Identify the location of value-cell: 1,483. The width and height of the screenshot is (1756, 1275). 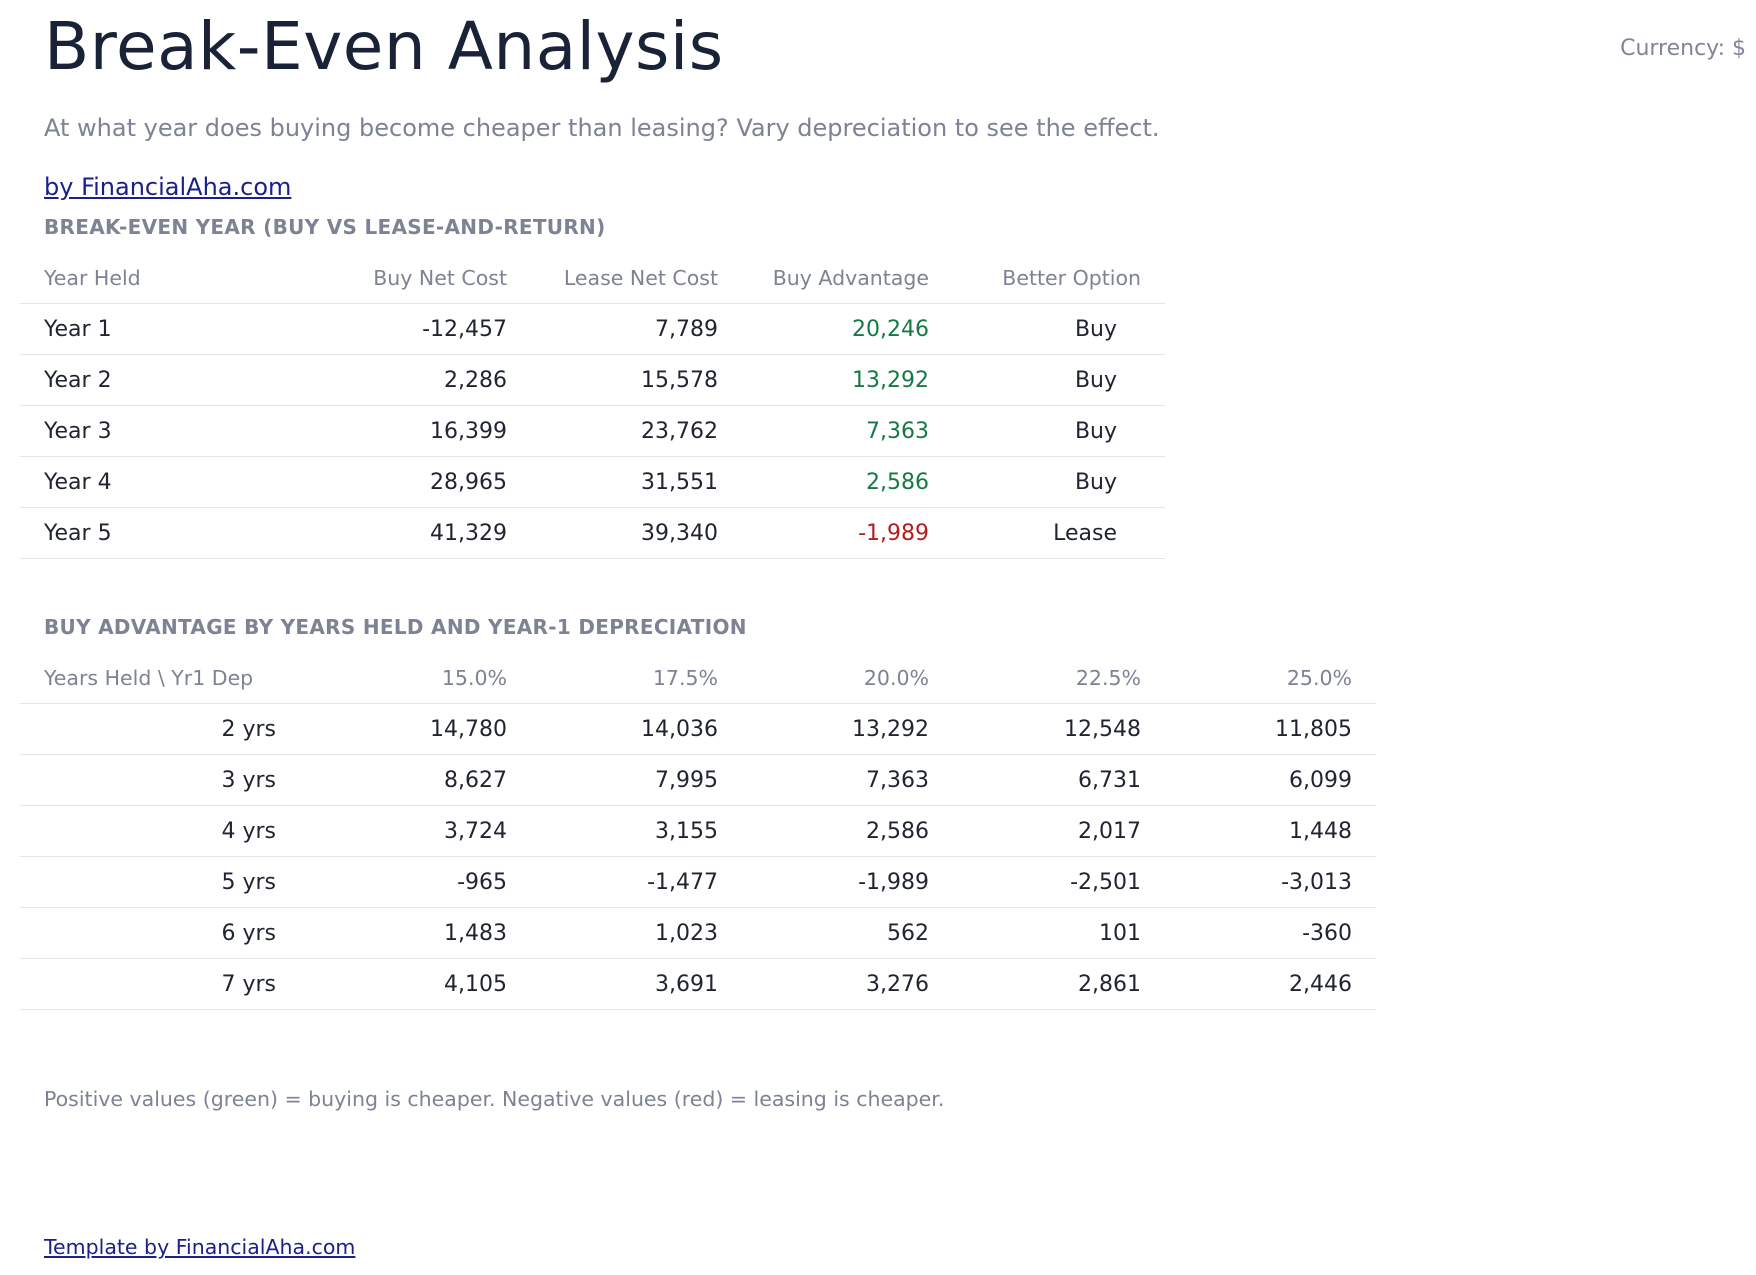
(475, 933).